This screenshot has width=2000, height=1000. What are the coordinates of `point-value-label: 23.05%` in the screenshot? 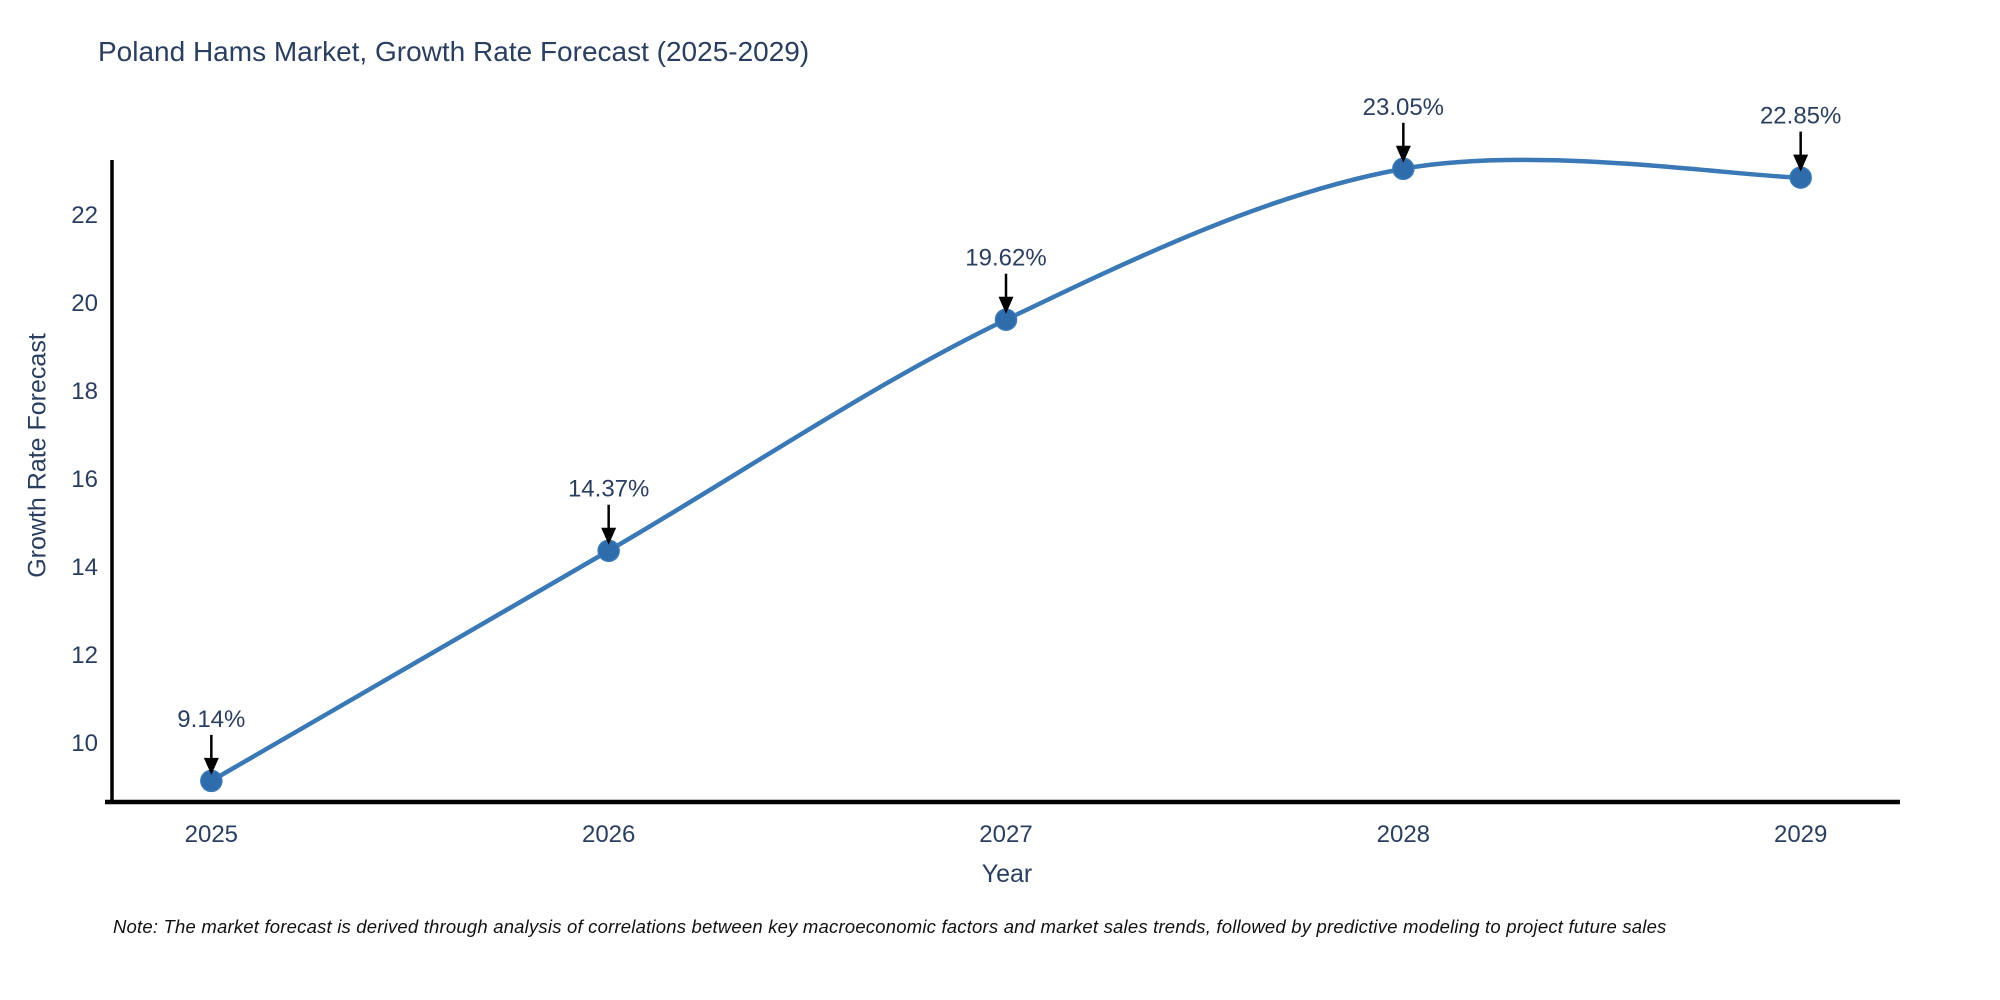 It's located at (1403, 107).